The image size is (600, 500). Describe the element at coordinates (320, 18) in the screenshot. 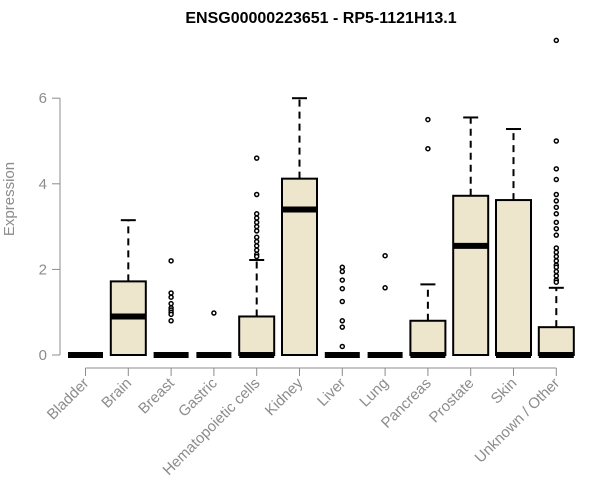

I see `chart-title: ENSG00000223651 - RP5-1121H13.1` at that location.